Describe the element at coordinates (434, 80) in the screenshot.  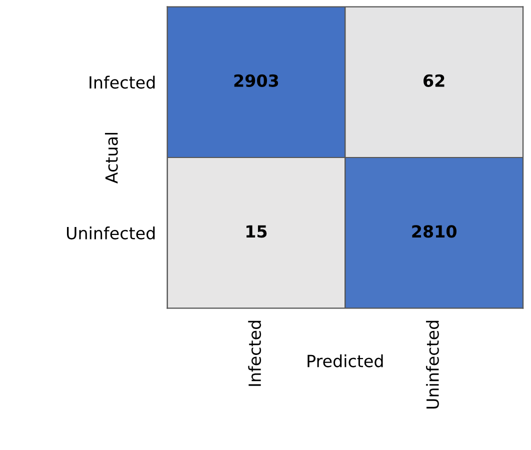
I see `data-label: 62` at that location.